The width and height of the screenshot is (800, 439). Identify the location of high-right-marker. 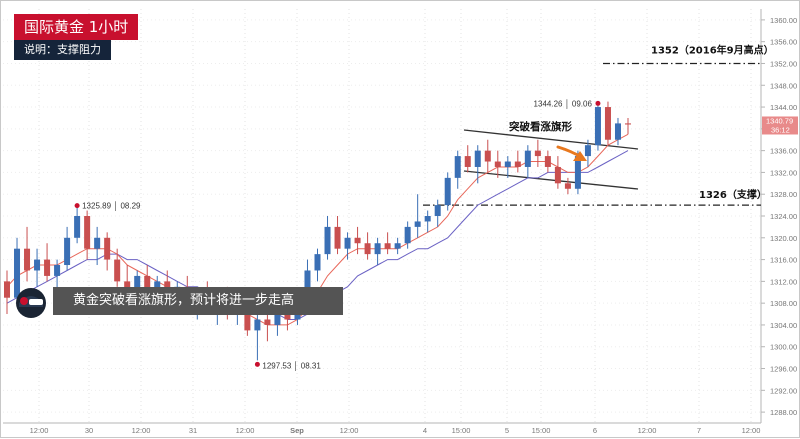
(598, 103).